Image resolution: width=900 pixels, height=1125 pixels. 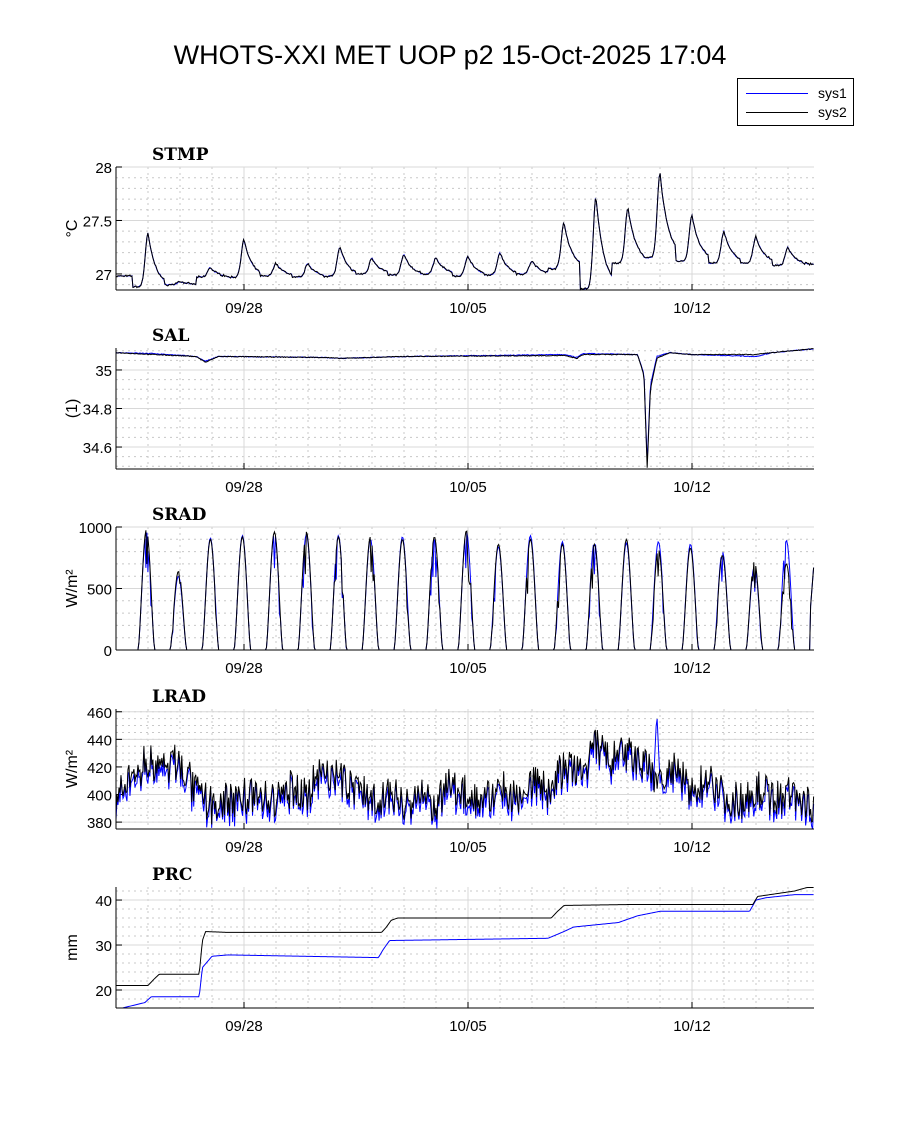 I want to click on y-tick-label: 460, so click(x=99, y=713).